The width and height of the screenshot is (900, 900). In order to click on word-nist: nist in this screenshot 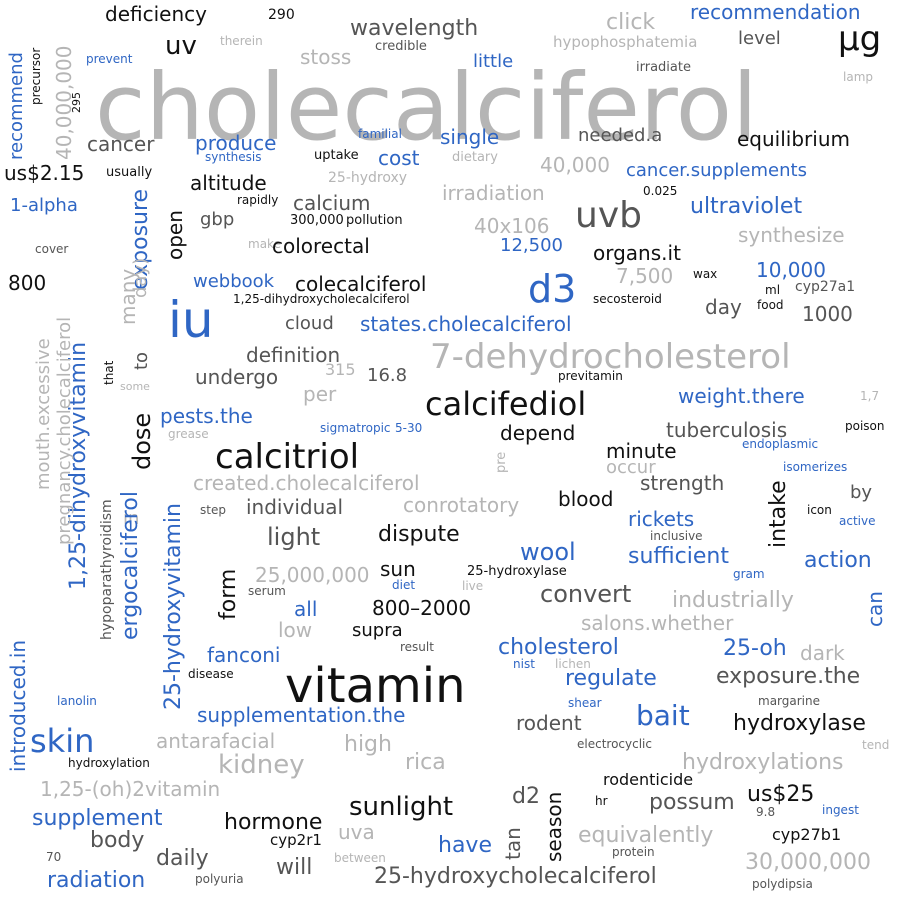, I will do `click(524, 664)`.